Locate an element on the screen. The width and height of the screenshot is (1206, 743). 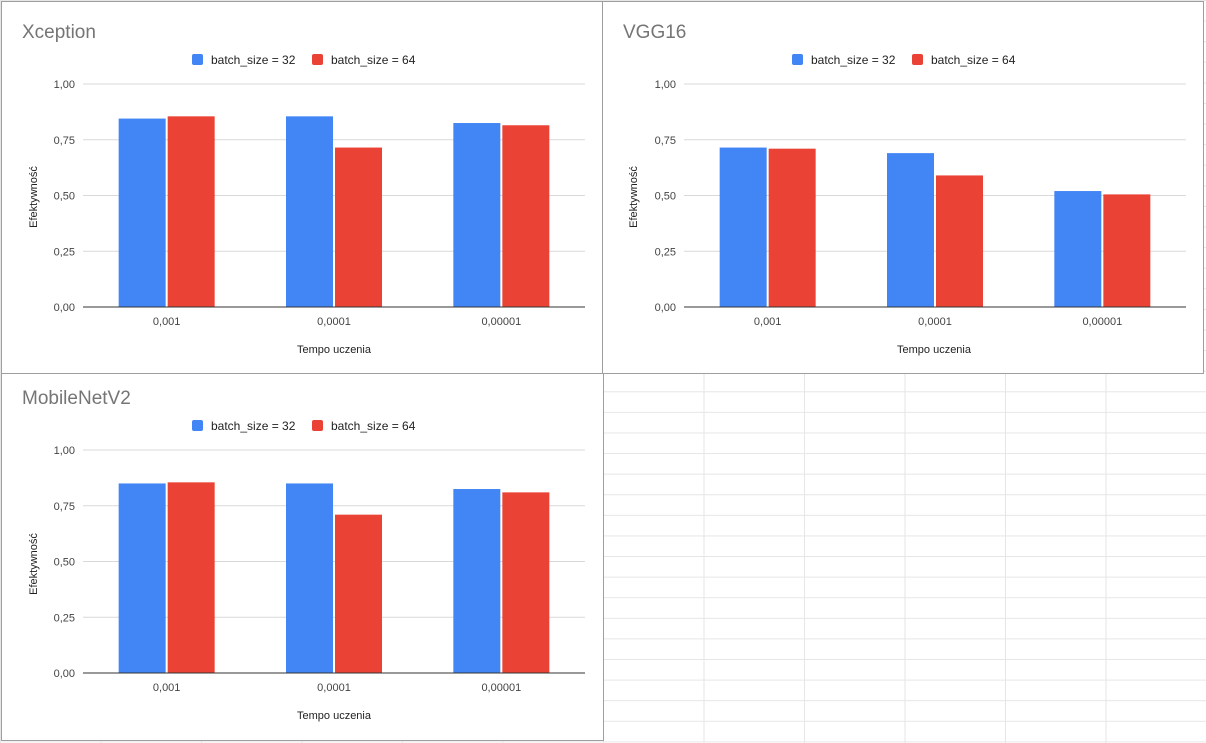
chart-title: MobileNetV2 is located at coordinates (76, 398).